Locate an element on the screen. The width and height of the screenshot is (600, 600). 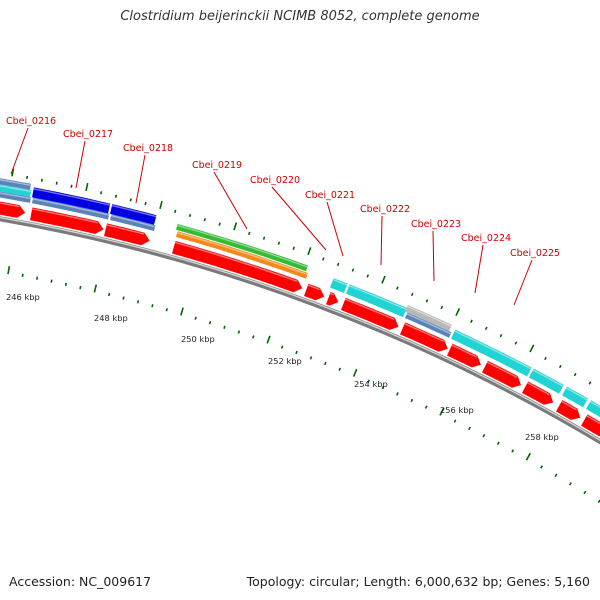
gene-label-cbei-0217: Cbei_0217 is located at coordinates (88, 134).